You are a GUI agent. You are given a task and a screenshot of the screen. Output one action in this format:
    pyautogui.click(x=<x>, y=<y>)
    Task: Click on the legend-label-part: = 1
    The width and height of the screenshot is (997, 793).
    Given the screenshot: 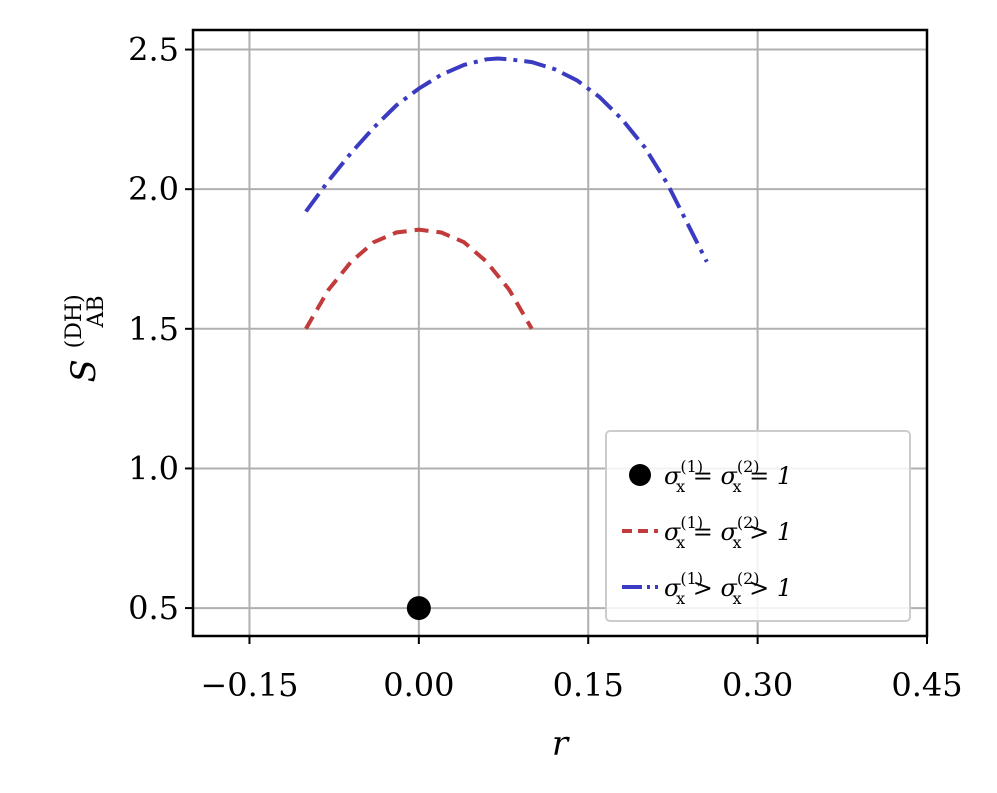 What is the action you would take?
    pyautogui.click(x=767, y=476)
    